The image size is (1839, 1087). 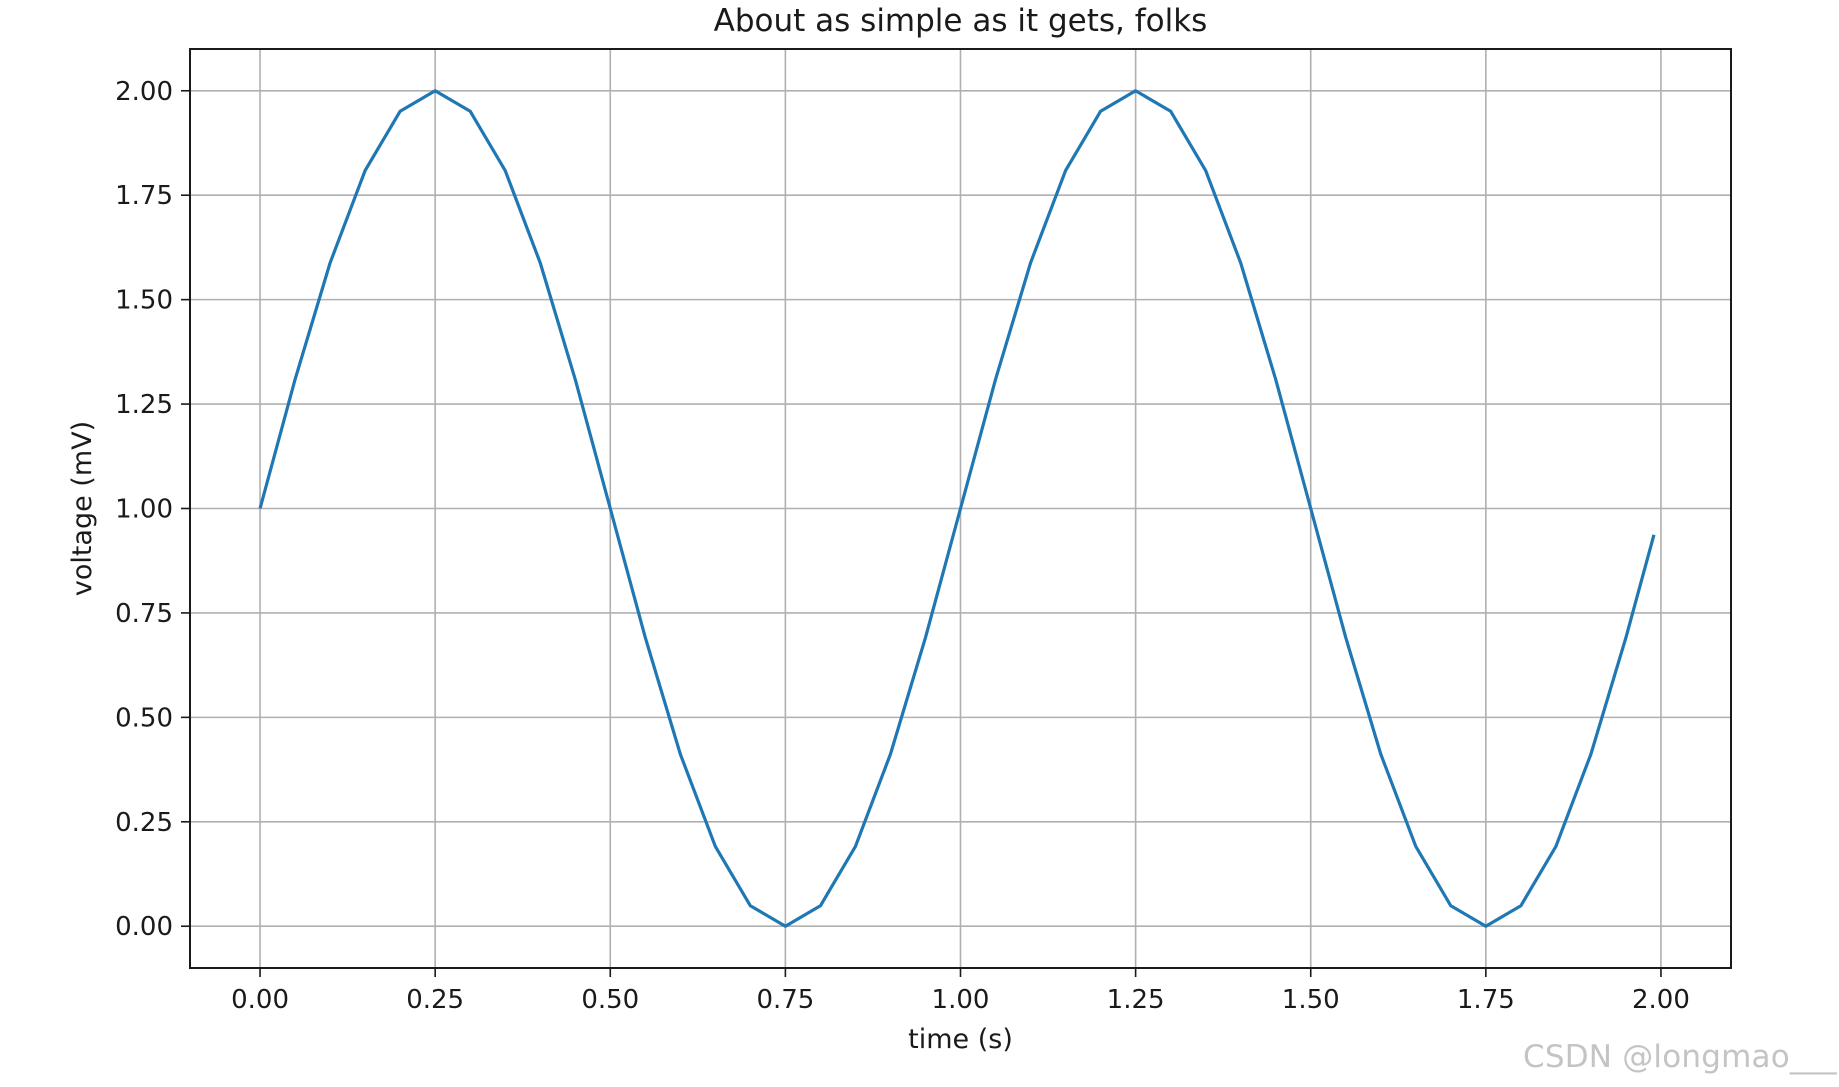 I want to click on y-tick-label: 2.00, so click(x=144, y=92).